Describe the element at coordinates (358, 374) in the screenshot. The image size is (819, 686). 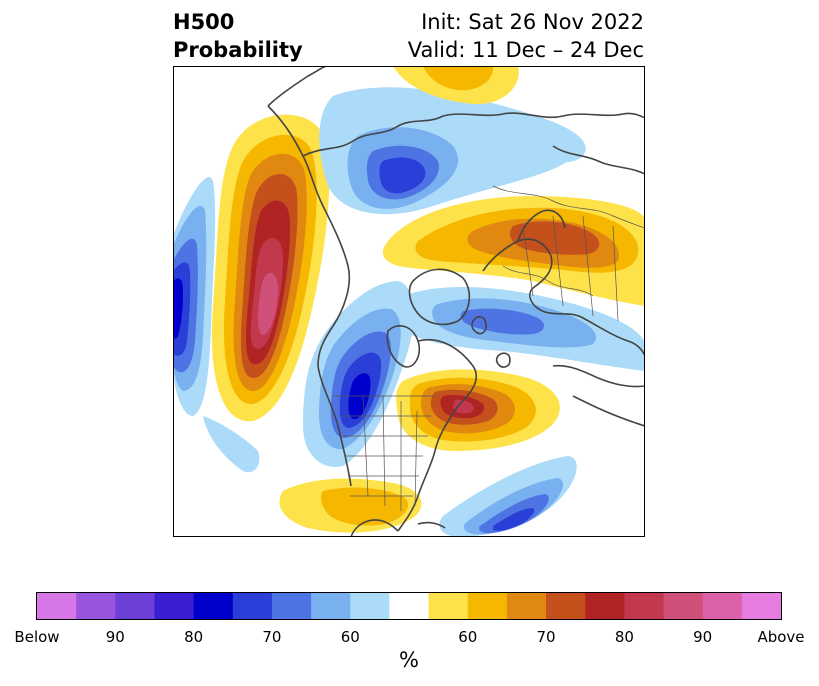
I see `anomaly-western-canada-trough` at that location.